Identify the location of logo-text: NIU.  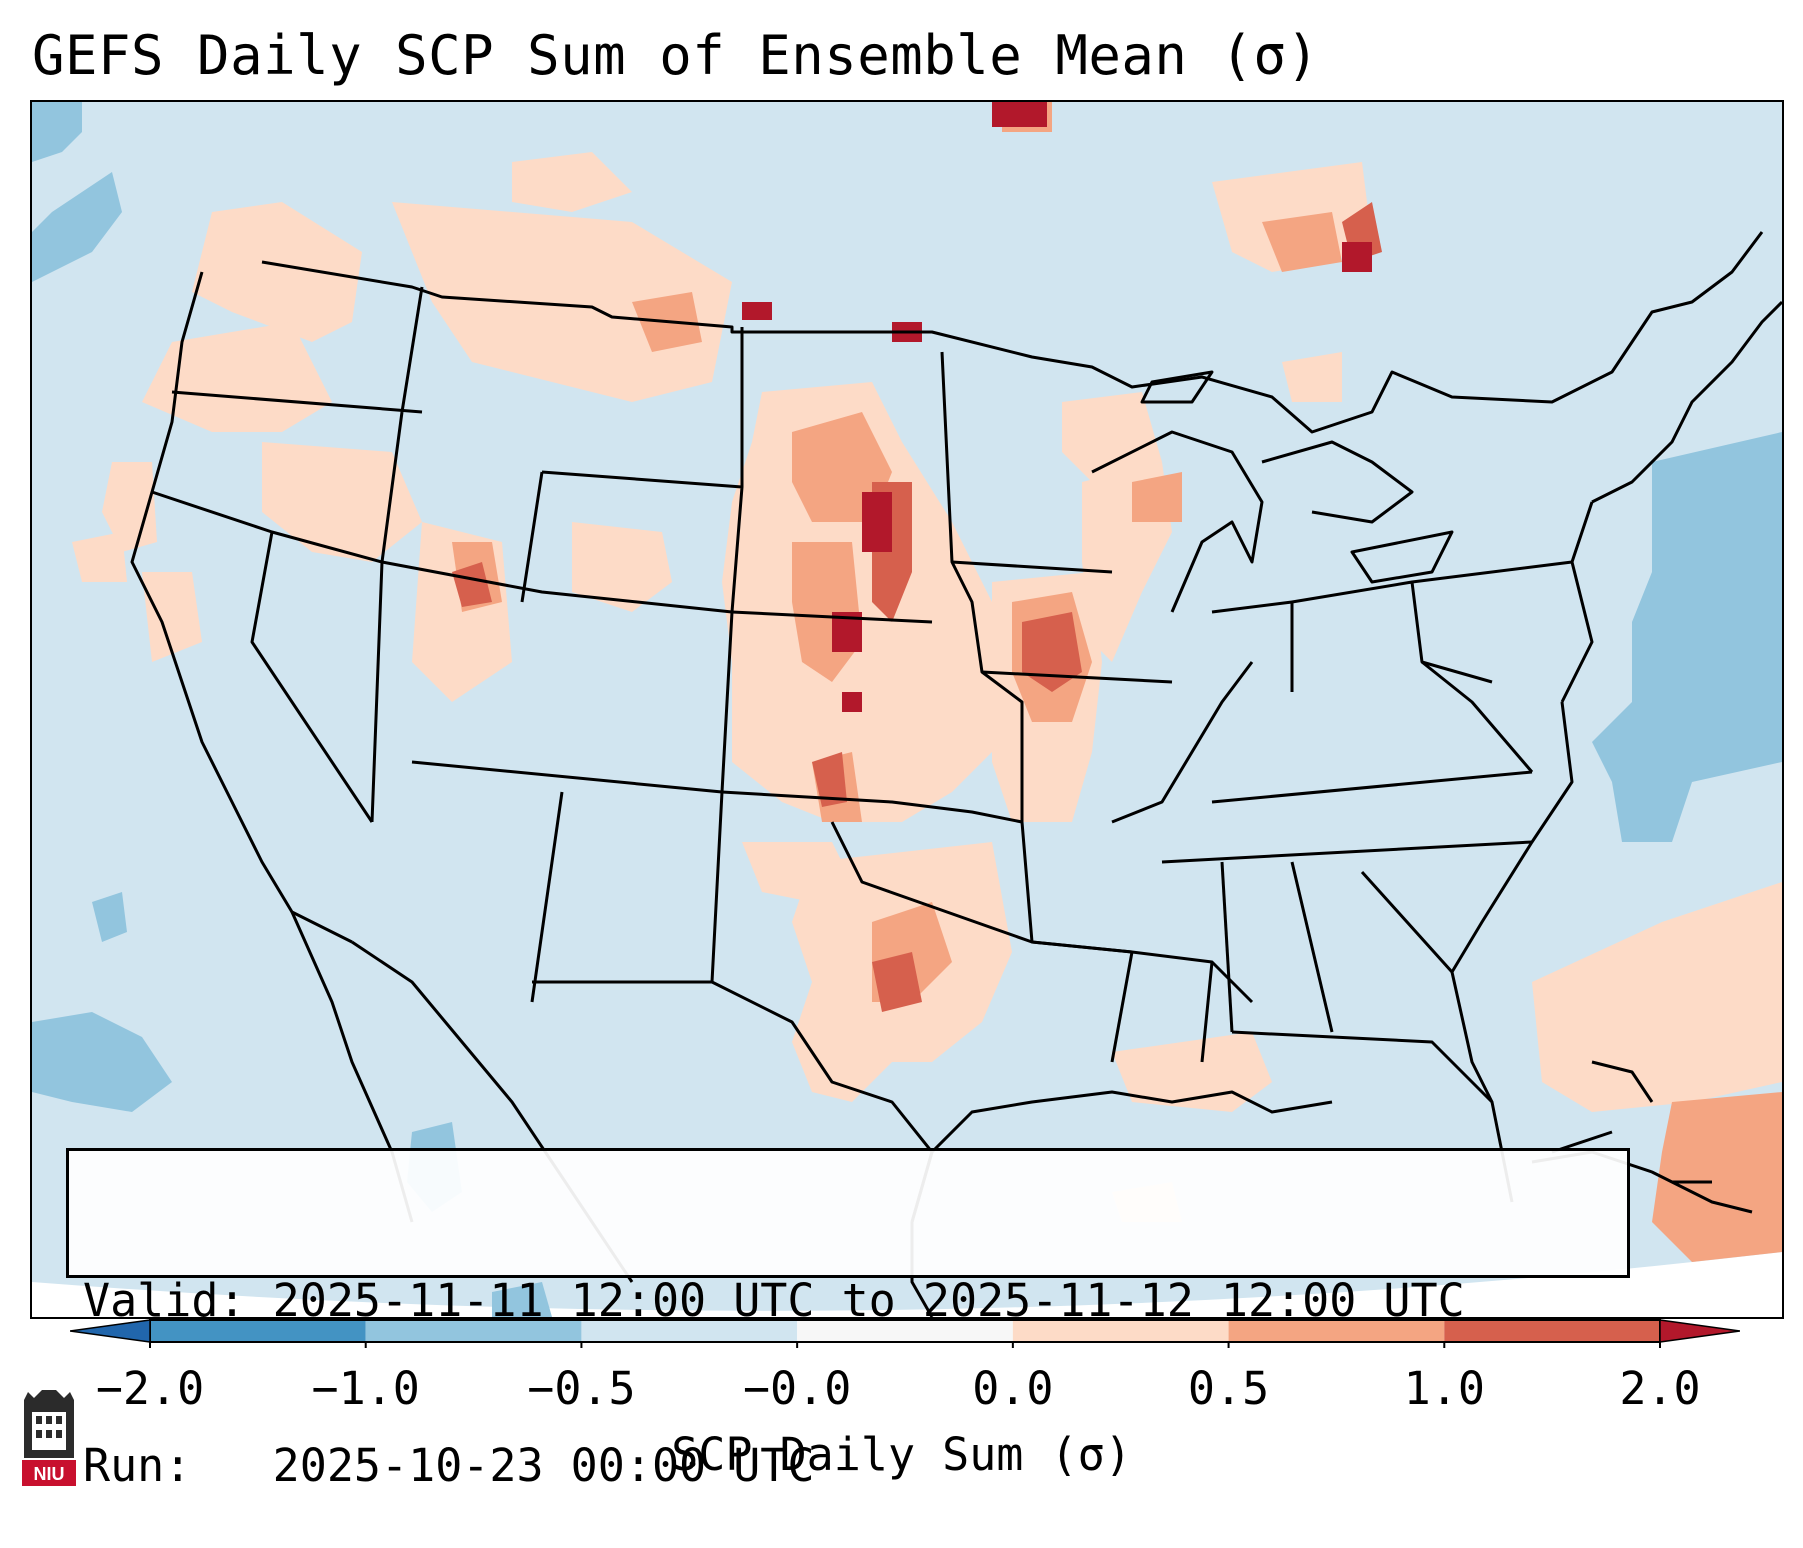
(49, 1474).